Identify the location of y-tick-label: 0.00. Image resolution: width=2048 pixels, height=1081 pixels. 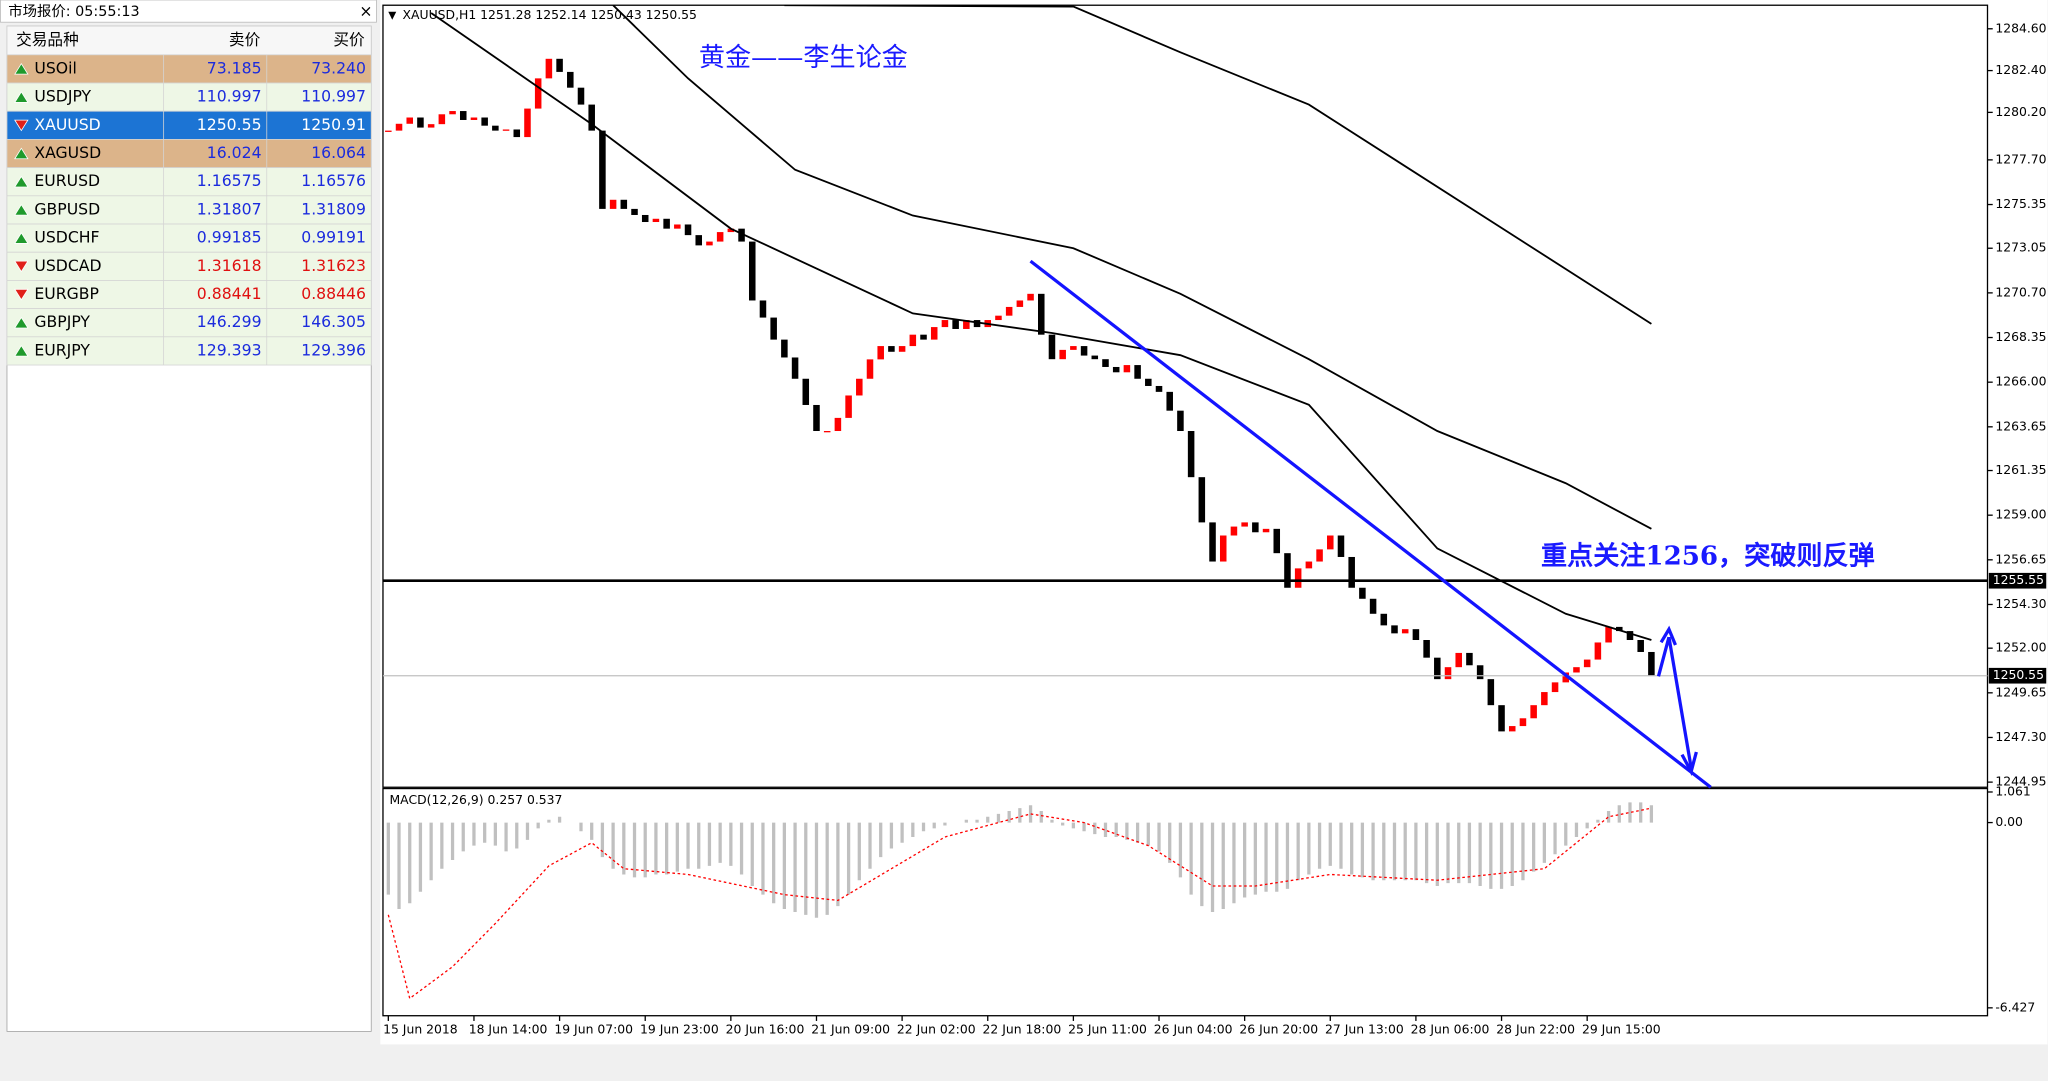
(2009, 821).